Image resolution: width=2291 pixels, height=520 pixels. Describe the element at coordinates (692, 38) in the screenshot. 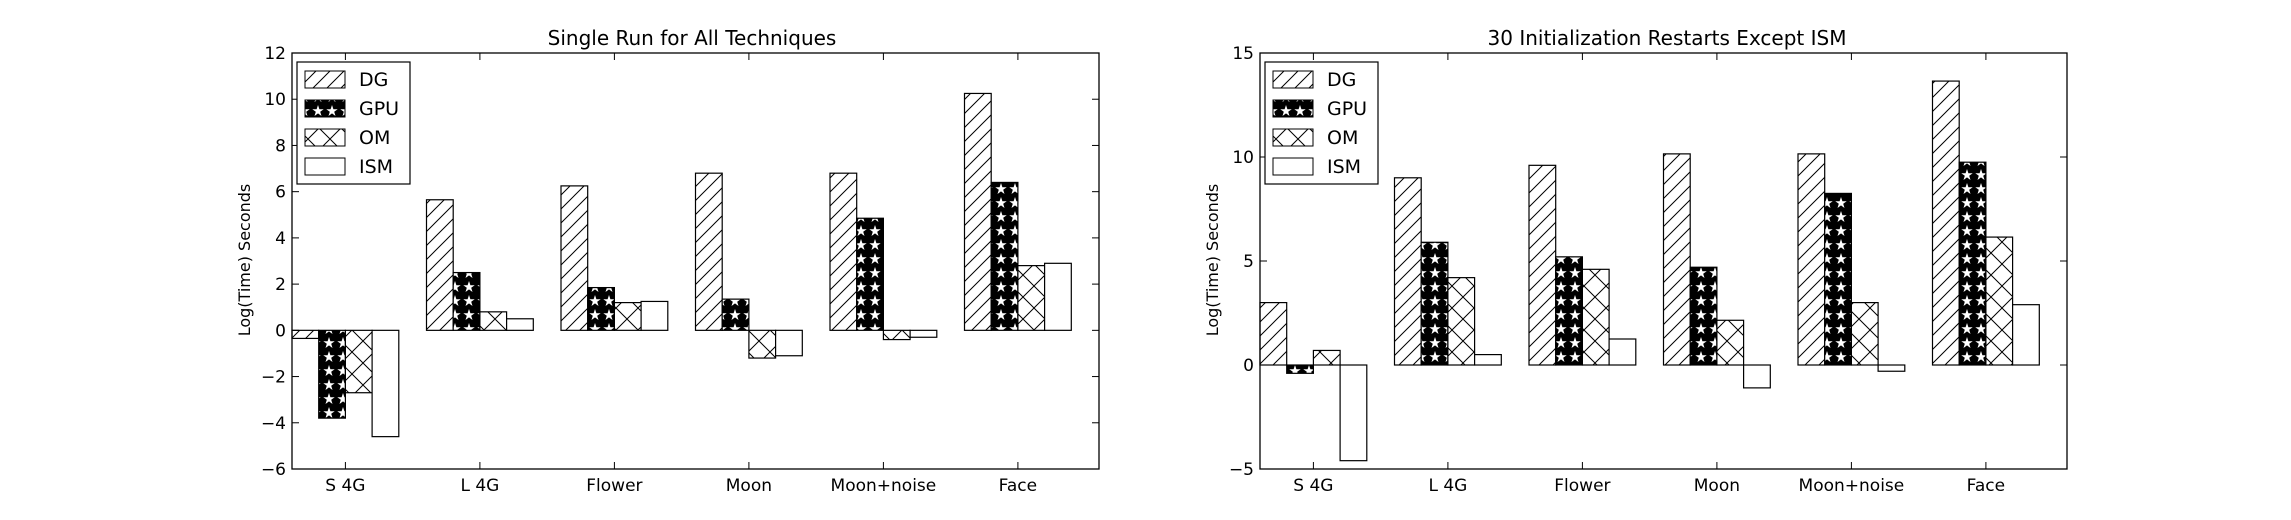

I see `chart-title: Single Run for All Techniques` at that location.